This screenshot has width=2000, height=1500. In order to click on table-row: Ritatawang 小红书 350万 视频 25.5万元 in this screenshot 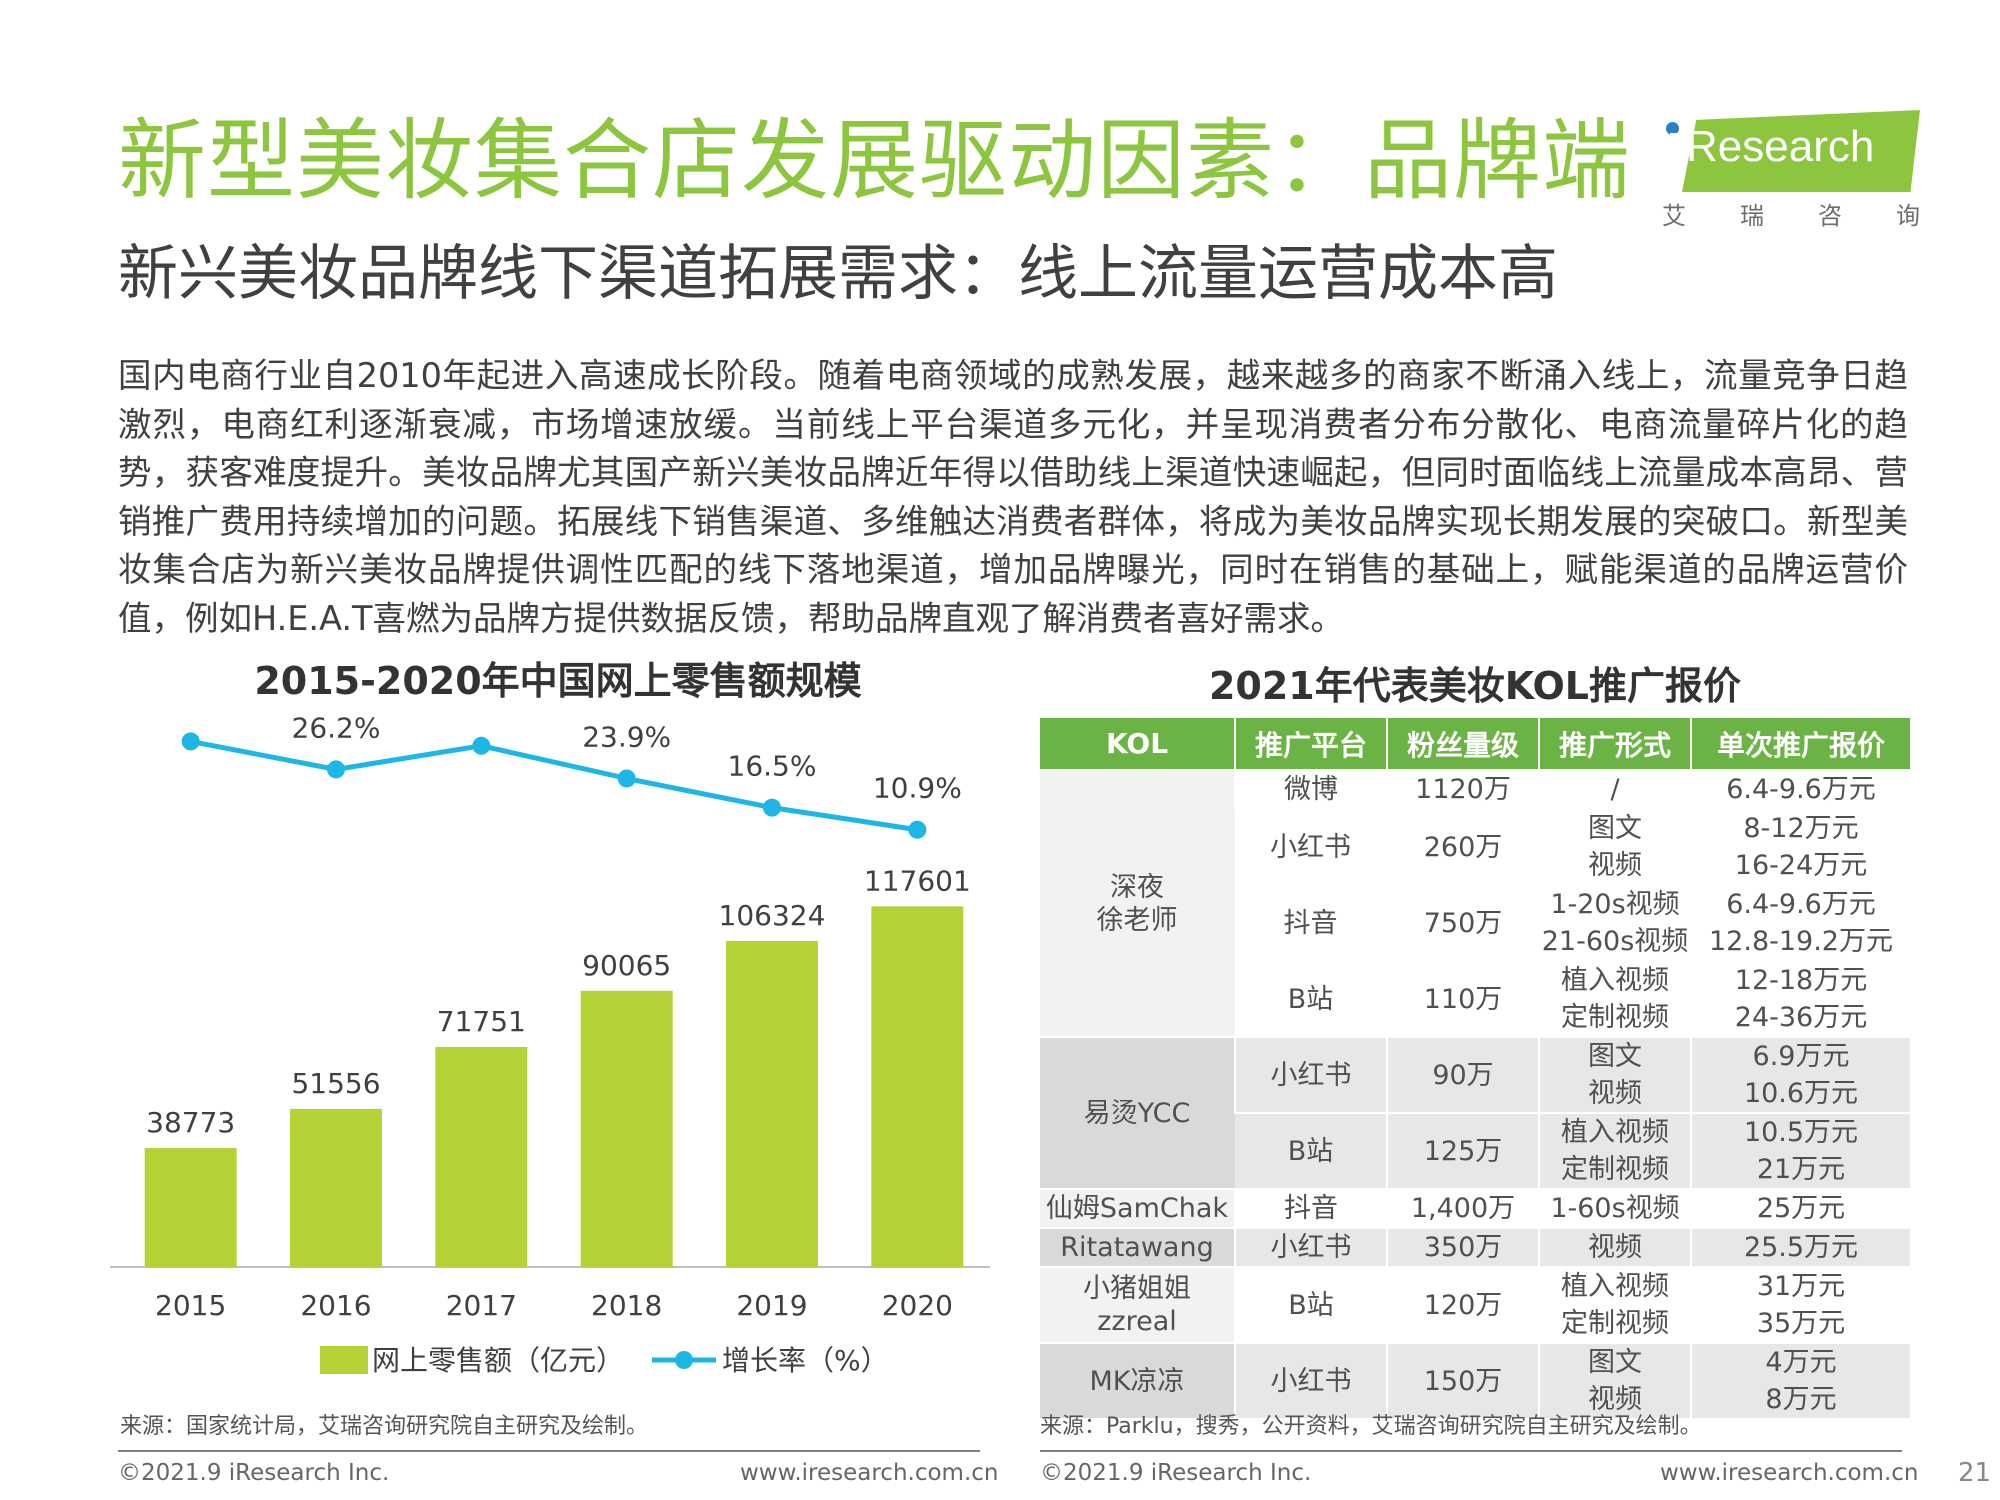, I will do `click(1475, 1247)`.